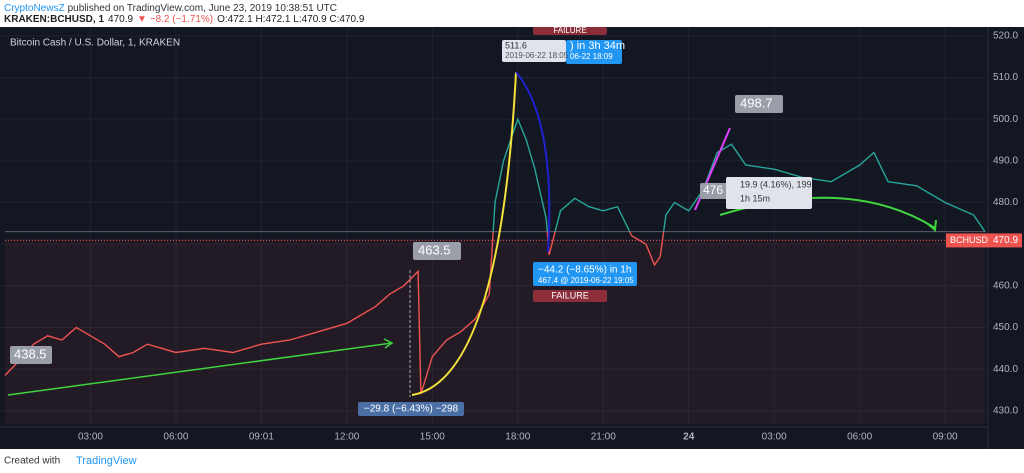 The height and width of the screenshot is (473, 1024). I want to click on ohlc: O:472.1 H:472.1 L:470.9 C:470.9, so click(291, 19).